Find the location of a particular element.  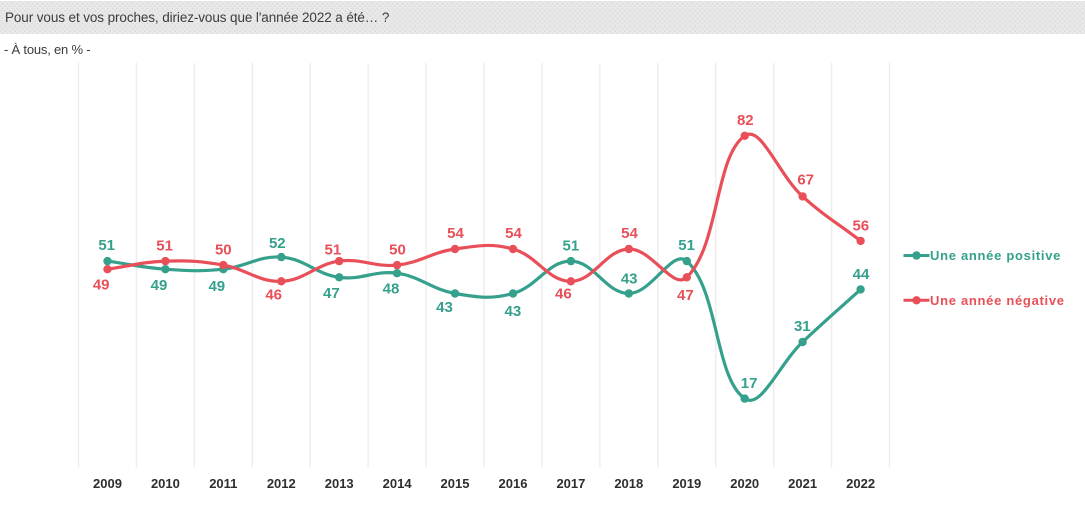

svg-text: 2014 is located at coordinates (398, 483).